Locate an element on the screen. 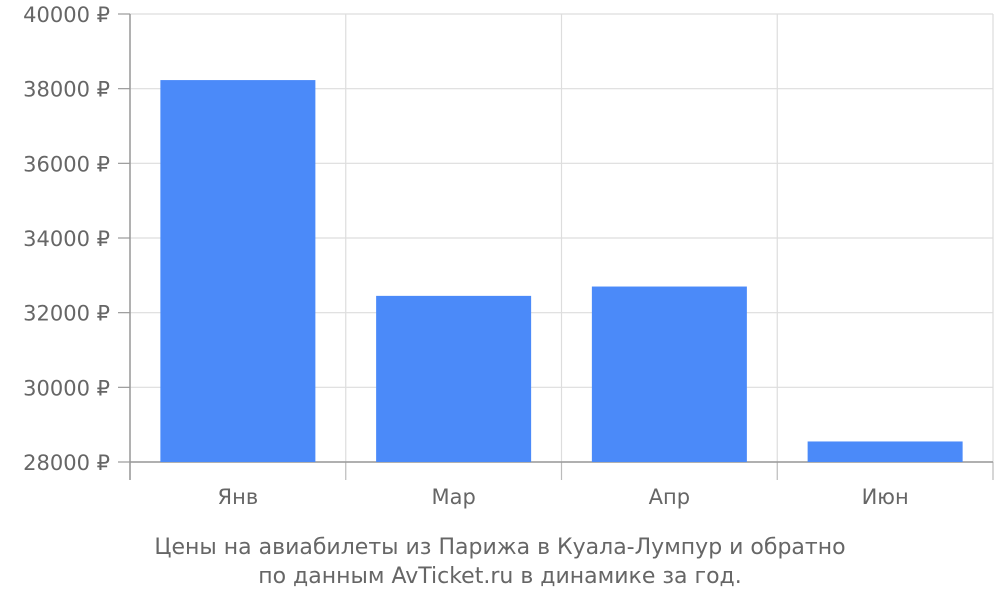 This screenshot has height=600, width=1000. y-tick-label: 32000 ₽ is located at coordinates (66, 314).